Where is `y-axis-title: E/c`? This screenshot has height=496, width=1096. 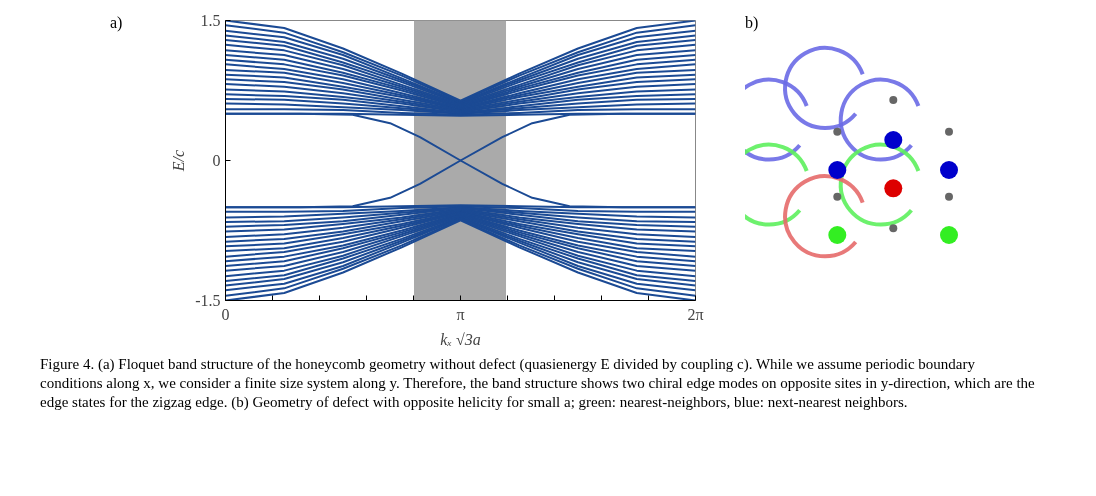 y-axis-title: E/c is located at coordinates (179, 161).